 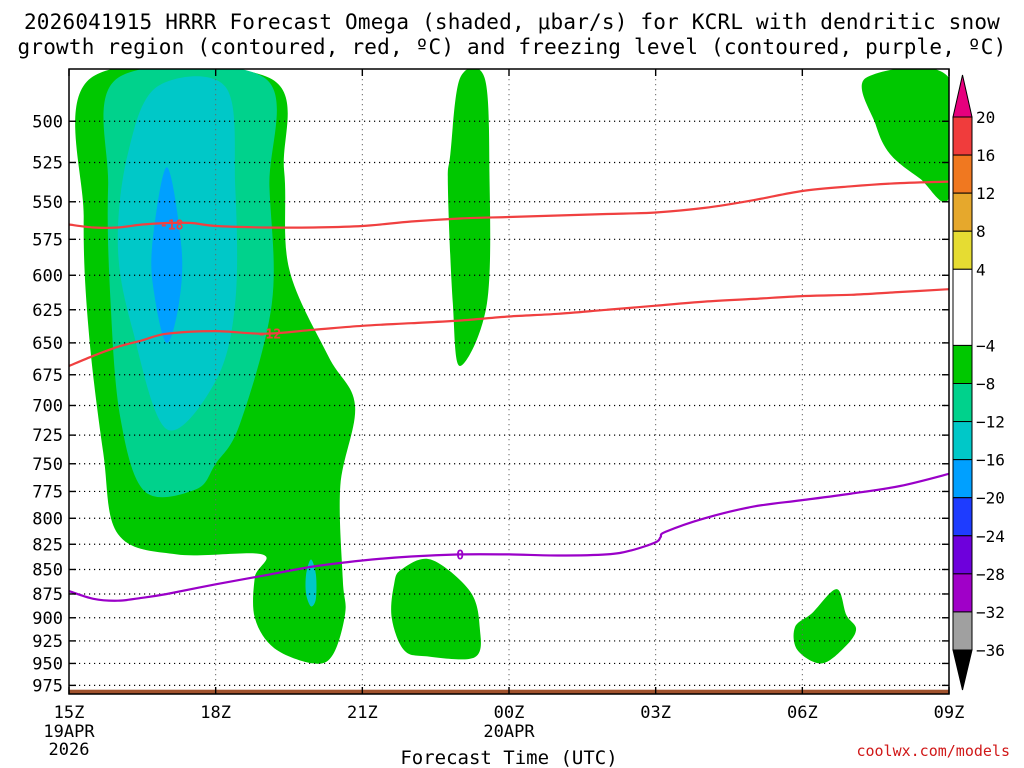 I want to click on colorbar-label: −12, so click(x=990, y=422).